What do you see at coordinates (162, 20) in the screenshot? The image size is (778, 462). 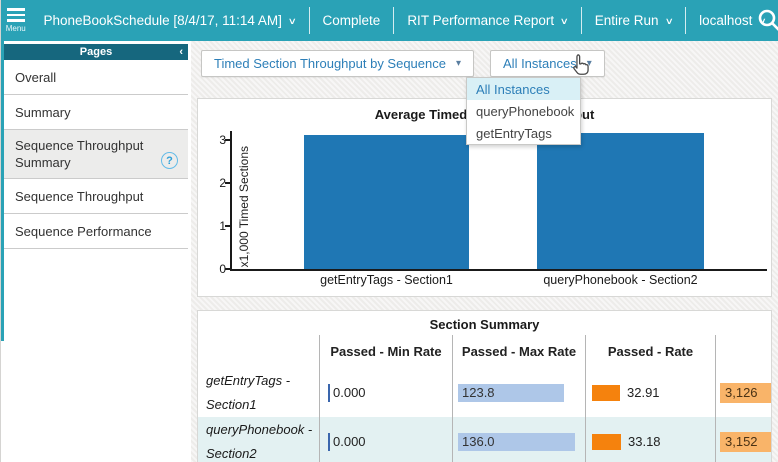 I see `schedule-dropdown-label: PhoneBookSchedule [8/4/17, 11:14 AM]` at bounding box center [162, 20].